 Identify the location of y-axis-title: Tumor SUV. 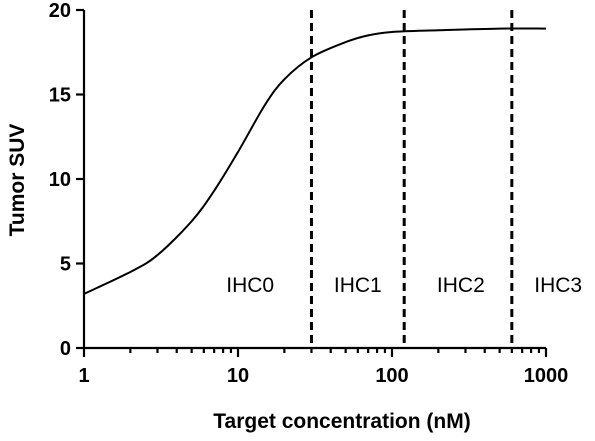
(17, 180).